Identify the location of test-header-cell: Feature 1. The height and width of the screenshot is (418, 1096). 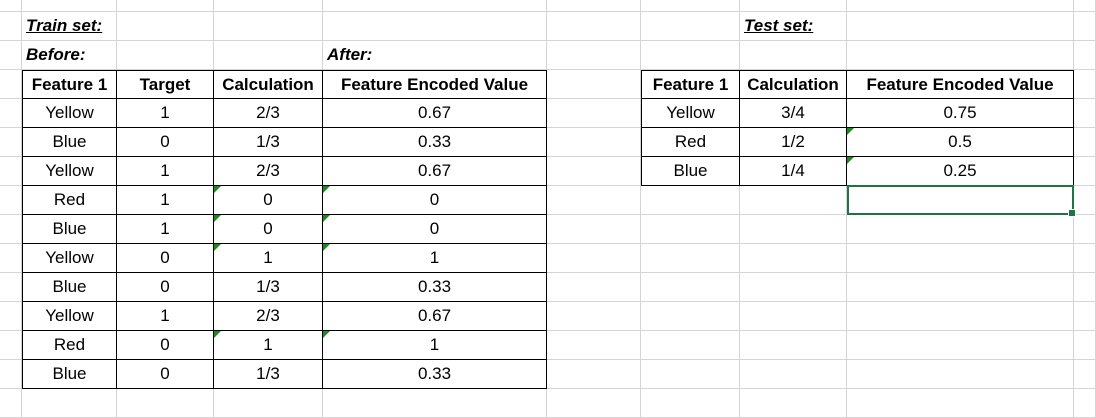
(690, 84).